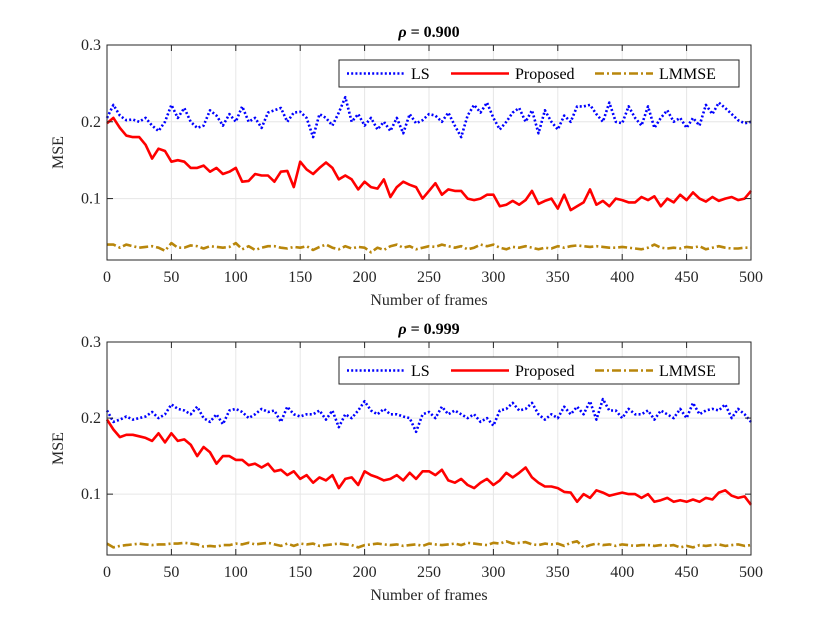  Describe the element at coordinates (433, 329) in the screenshot. I see `title-value: = 0.999` at that location.